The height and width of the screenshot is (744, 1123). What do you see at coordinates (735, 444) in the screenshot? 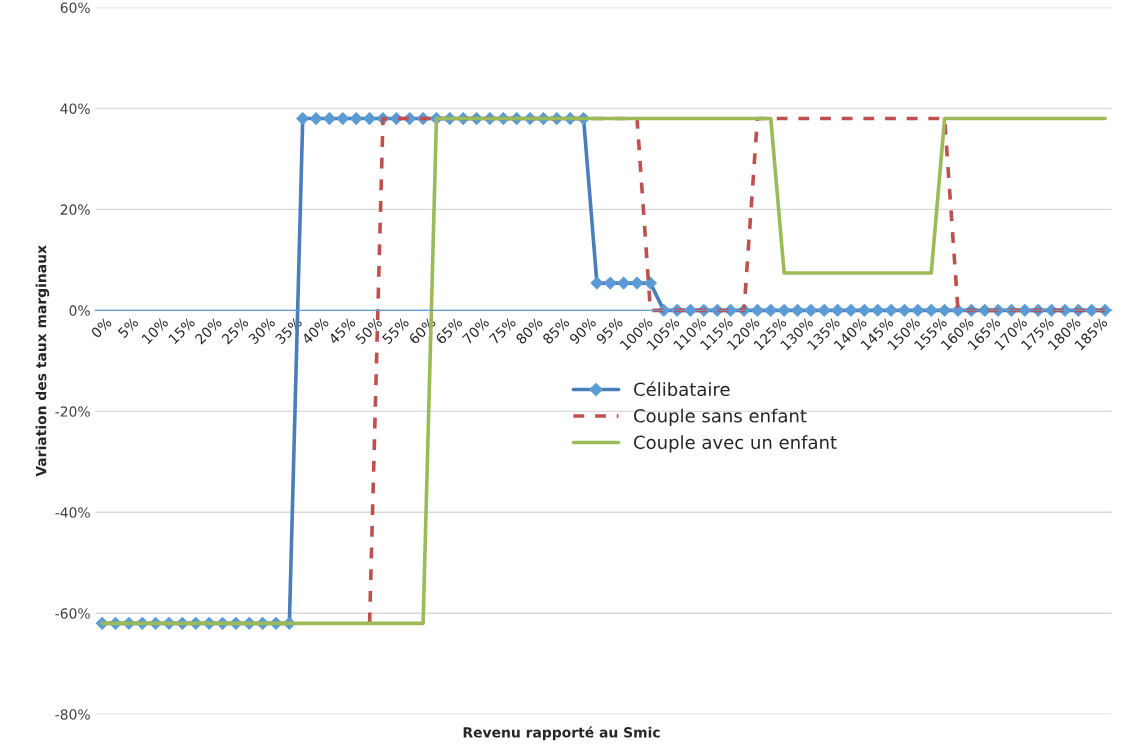
I see `legend-label: Couple avec un enfant` at bounding box center [735, 444].